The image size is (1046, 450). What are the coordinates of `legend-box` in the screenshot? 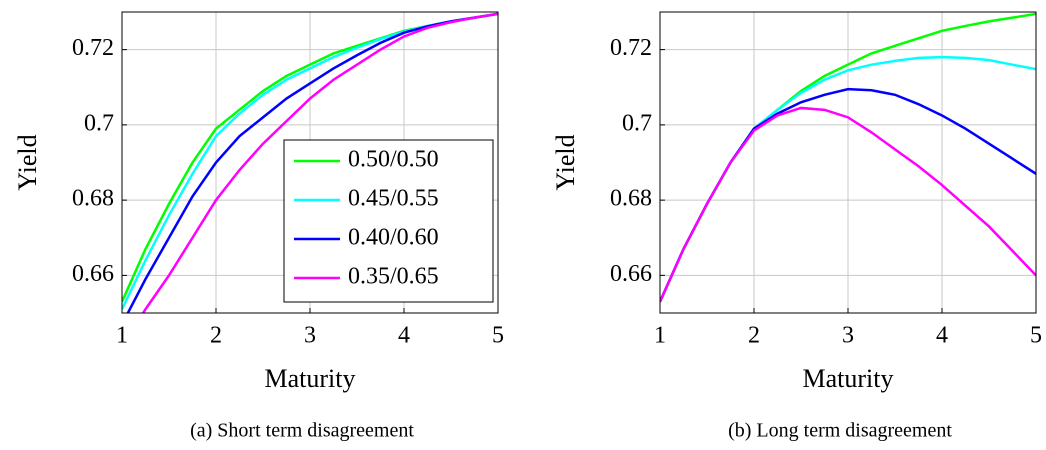 It's located at (388, 221).